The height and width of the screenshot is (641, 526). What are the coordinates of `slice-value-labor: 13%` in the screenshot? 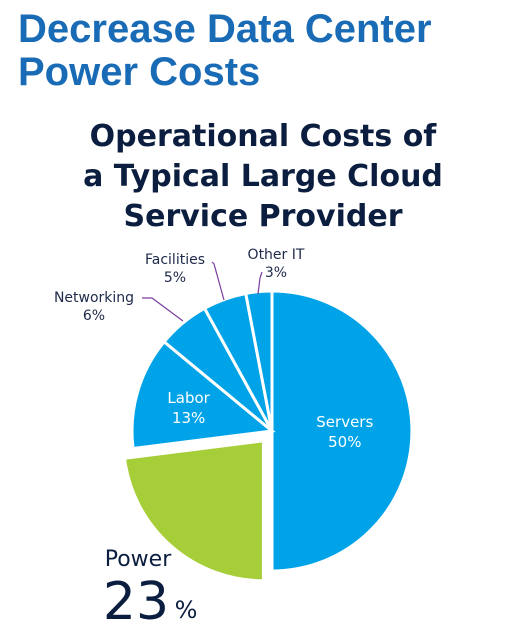 It's located at (188, 418).